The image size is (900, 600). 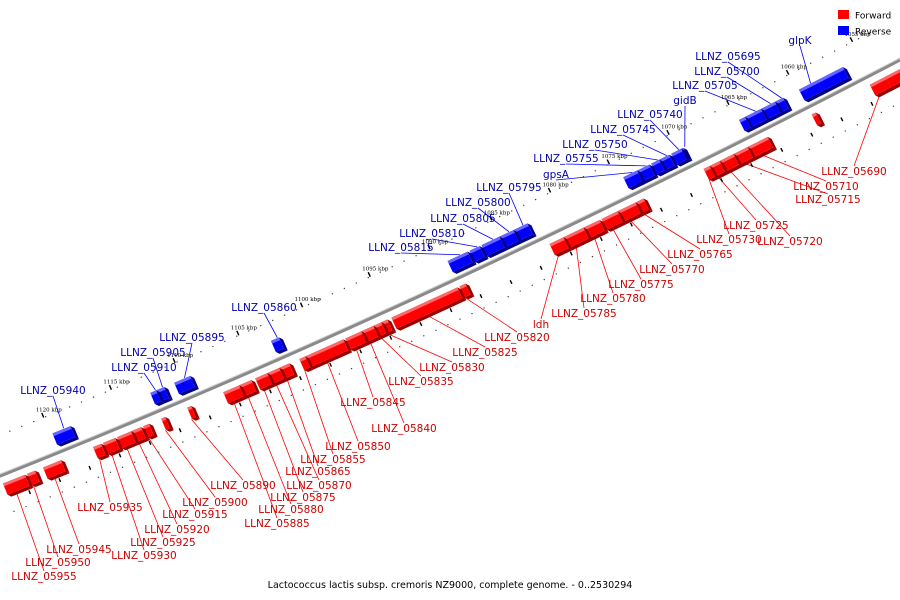 I want to click on tick-label: 1115 kbp, so click(x=116, y=383).